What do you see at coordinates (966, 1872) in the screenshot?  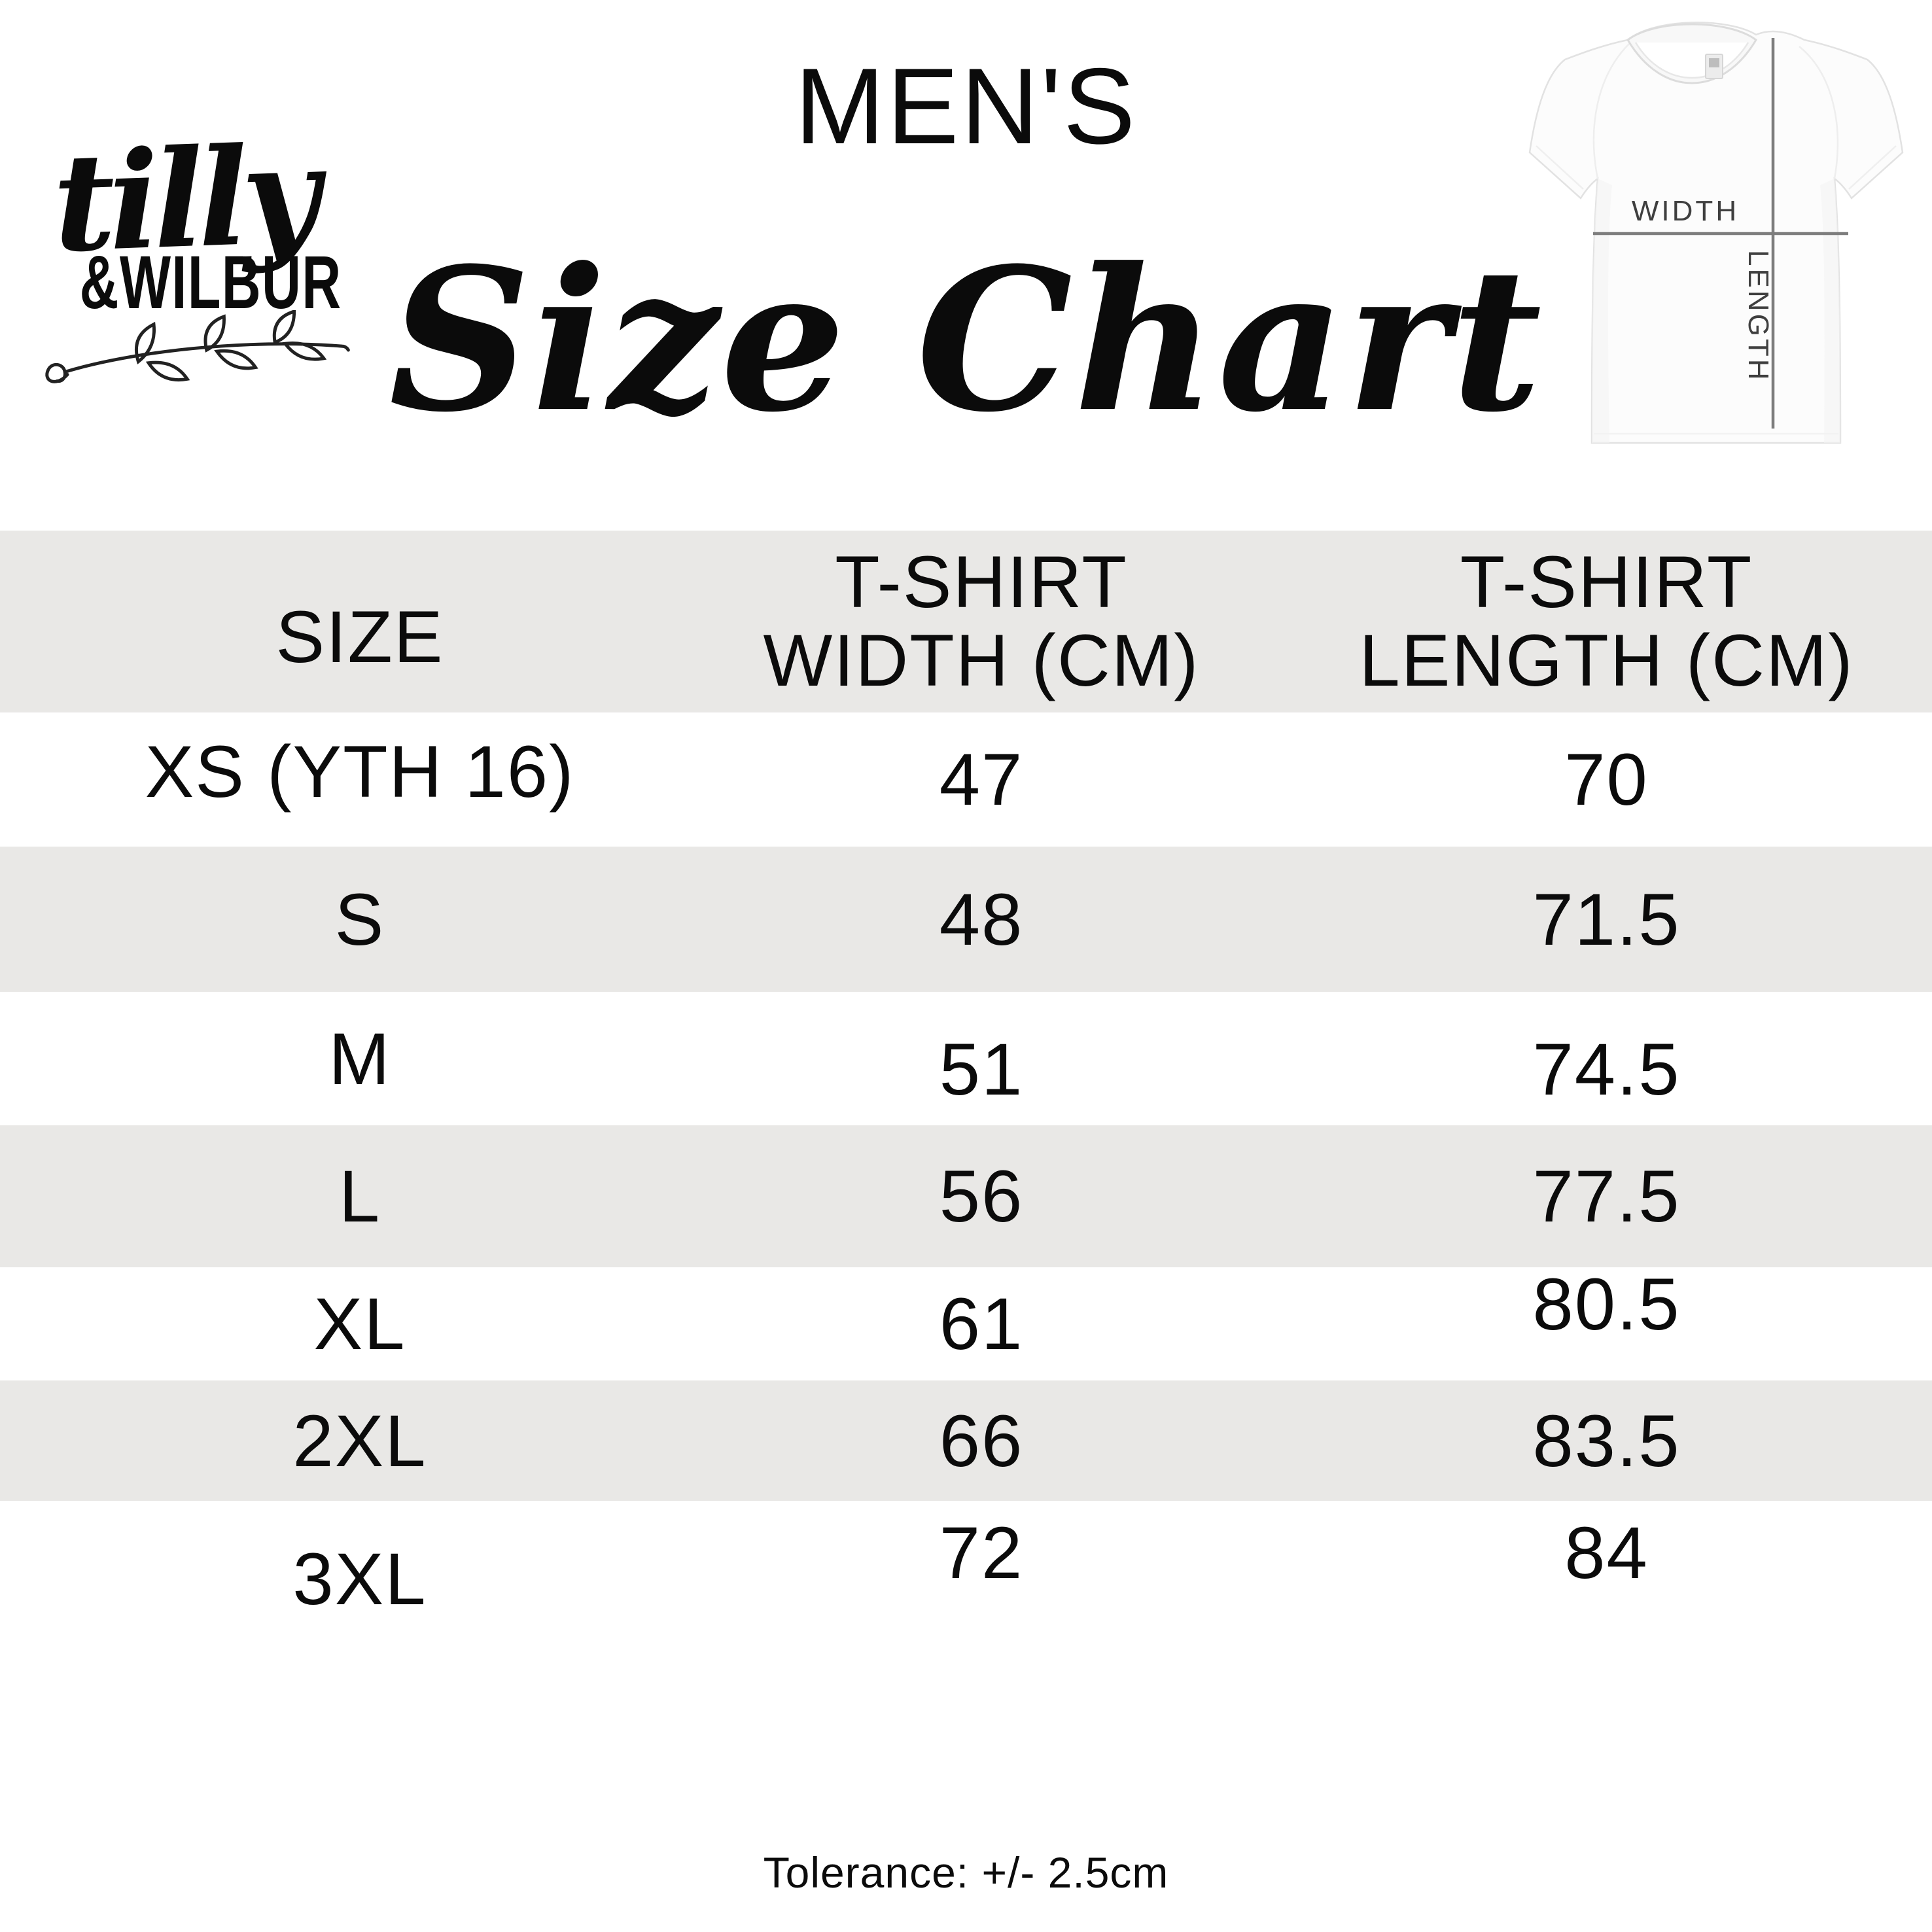 I see `tolerance-note: Tolerance: +/- 2.5cm` at bounding box center [966, 1872].